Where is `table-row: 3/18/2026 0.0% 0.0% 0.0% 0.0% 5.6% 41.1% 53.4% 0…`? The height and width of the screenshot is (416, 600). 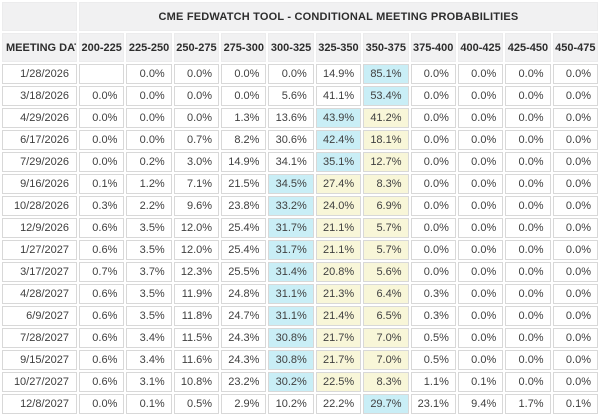
table-row: 3/18/2026 0.0% 0.0% 0.0% 0.0% 5.6% 41.1% 53.4% 0… is located at coordinates (300, 96).